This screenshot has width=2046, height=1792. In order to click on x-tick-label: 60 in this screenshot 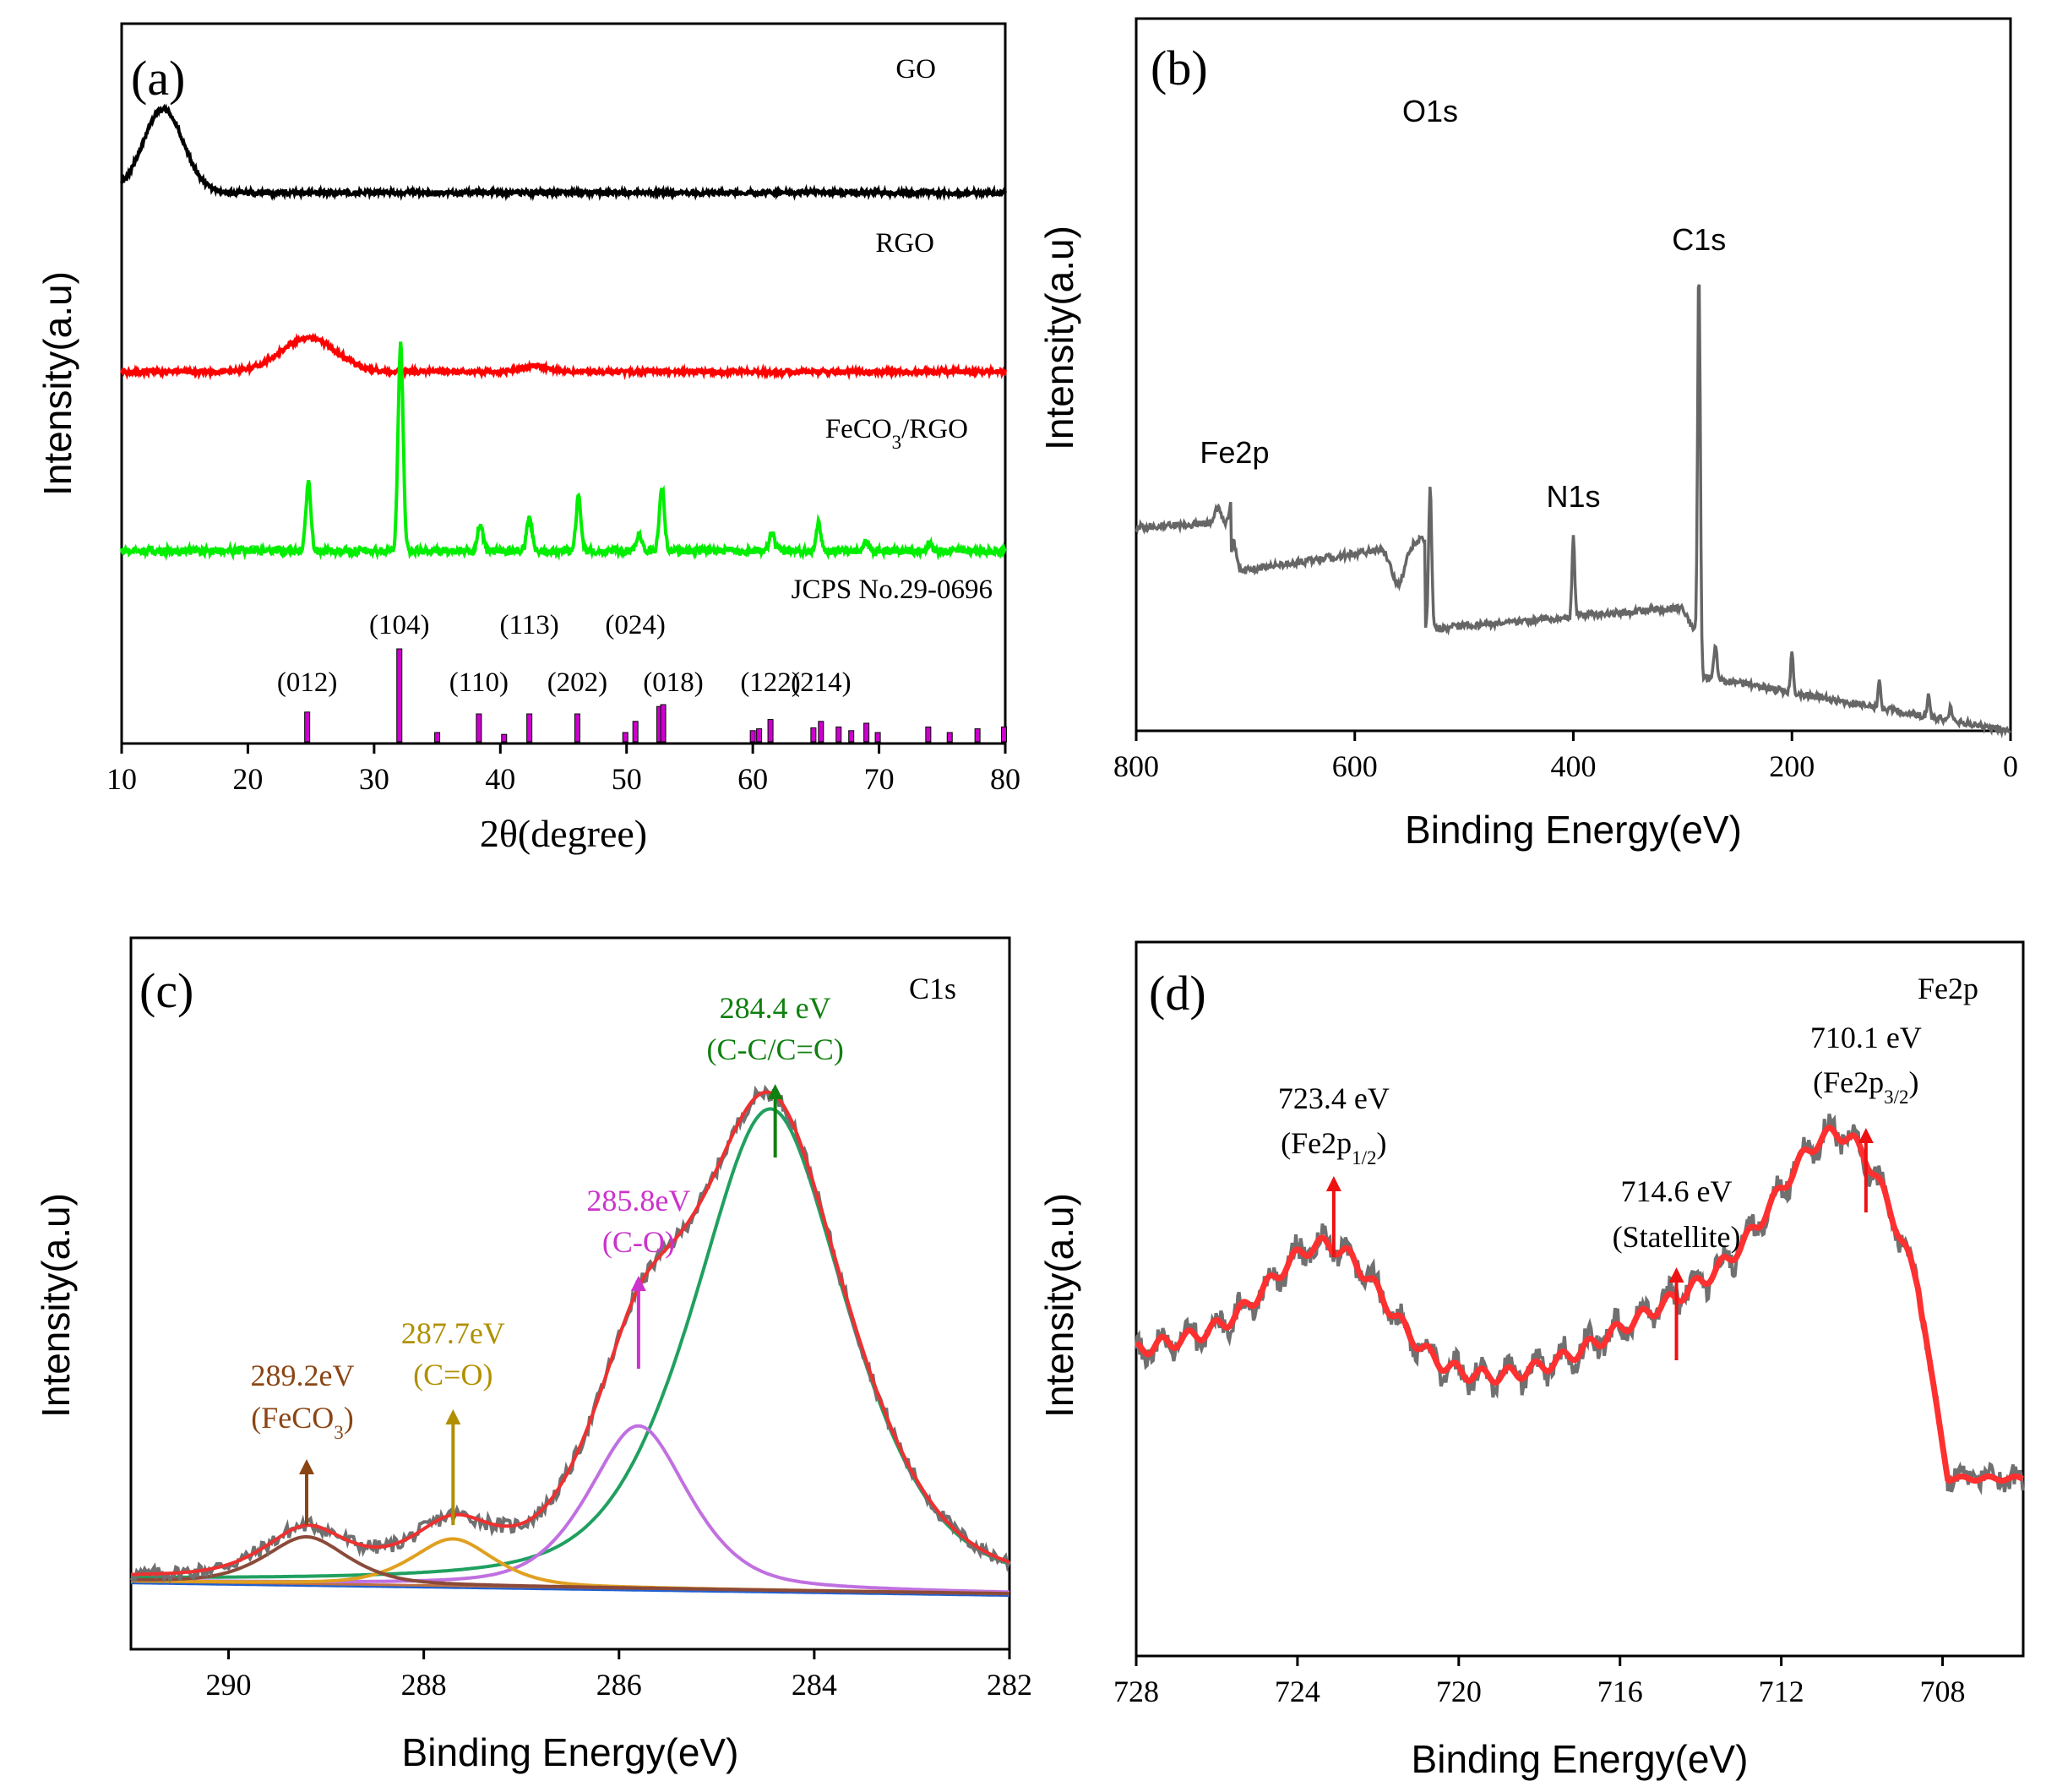, I will do `click(753, 779)`.